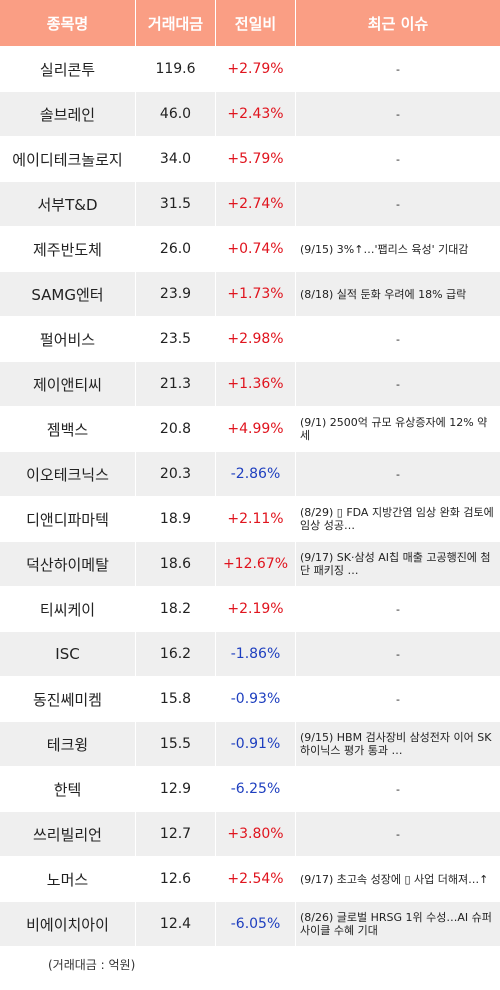 This screenshot has height=990, width=500. I want to click on trade-volume: 12.7, so click(176, 834).